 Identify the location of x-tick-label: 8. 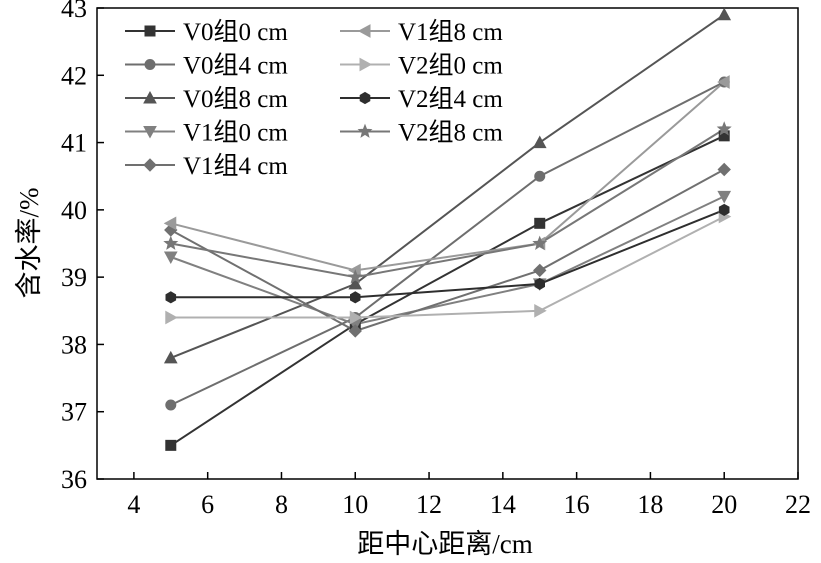
(281, 504).